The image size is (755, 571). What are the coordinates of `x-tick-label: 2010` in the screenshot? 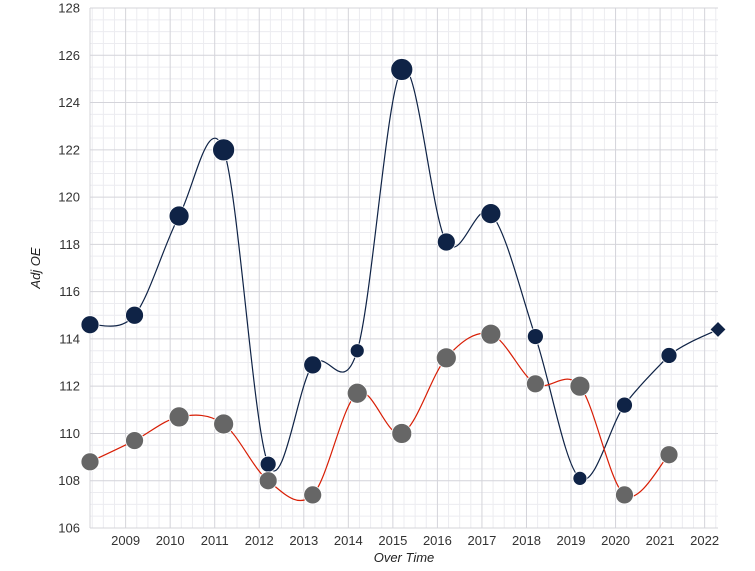 It's located at (170, 540).